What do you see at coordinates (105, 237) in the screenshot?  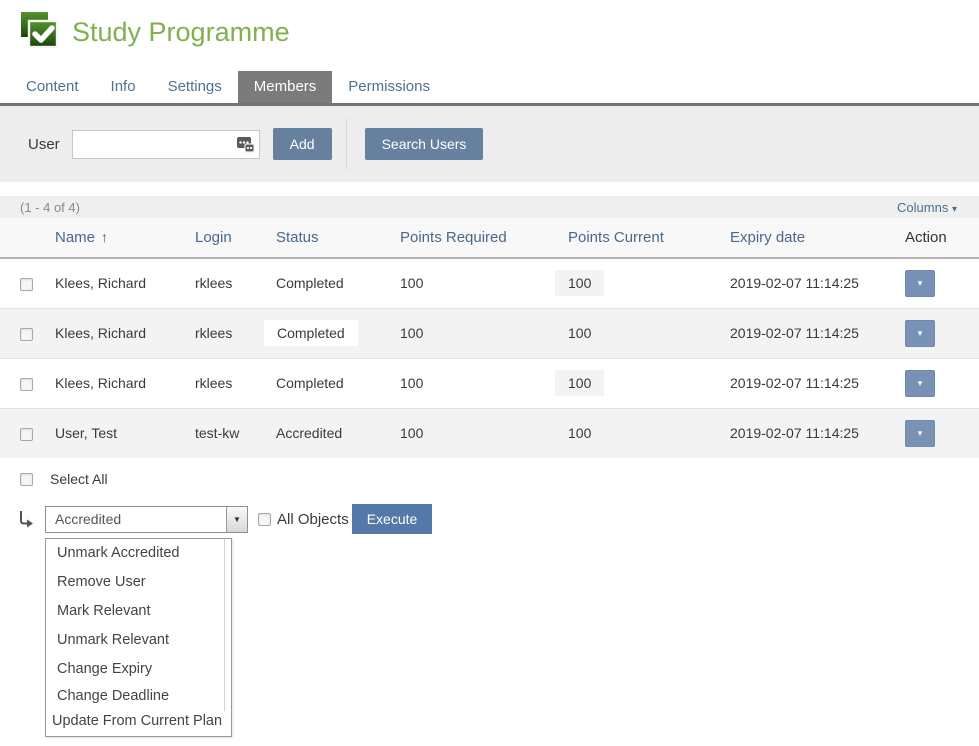 I see `sort-asc-icon: ↑` at bounding box center [105, 237].